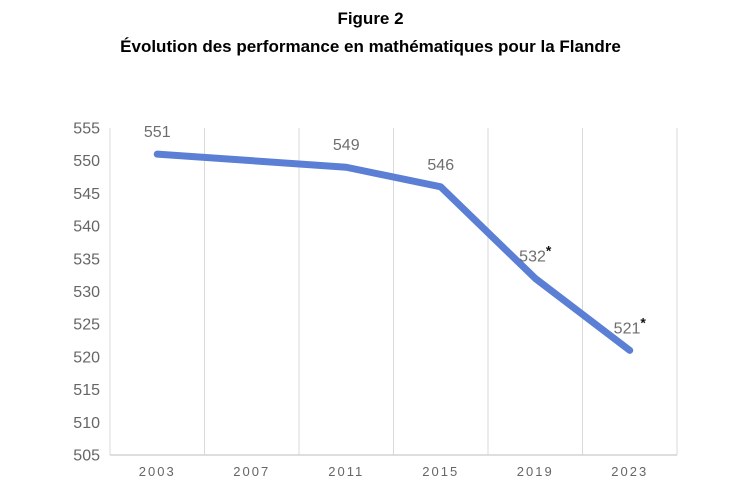 The image size is (741, 486). Describe the element at coordinates (629, 471) in the screenshot. I see `x-axis-tick-label: 2023` at that location.